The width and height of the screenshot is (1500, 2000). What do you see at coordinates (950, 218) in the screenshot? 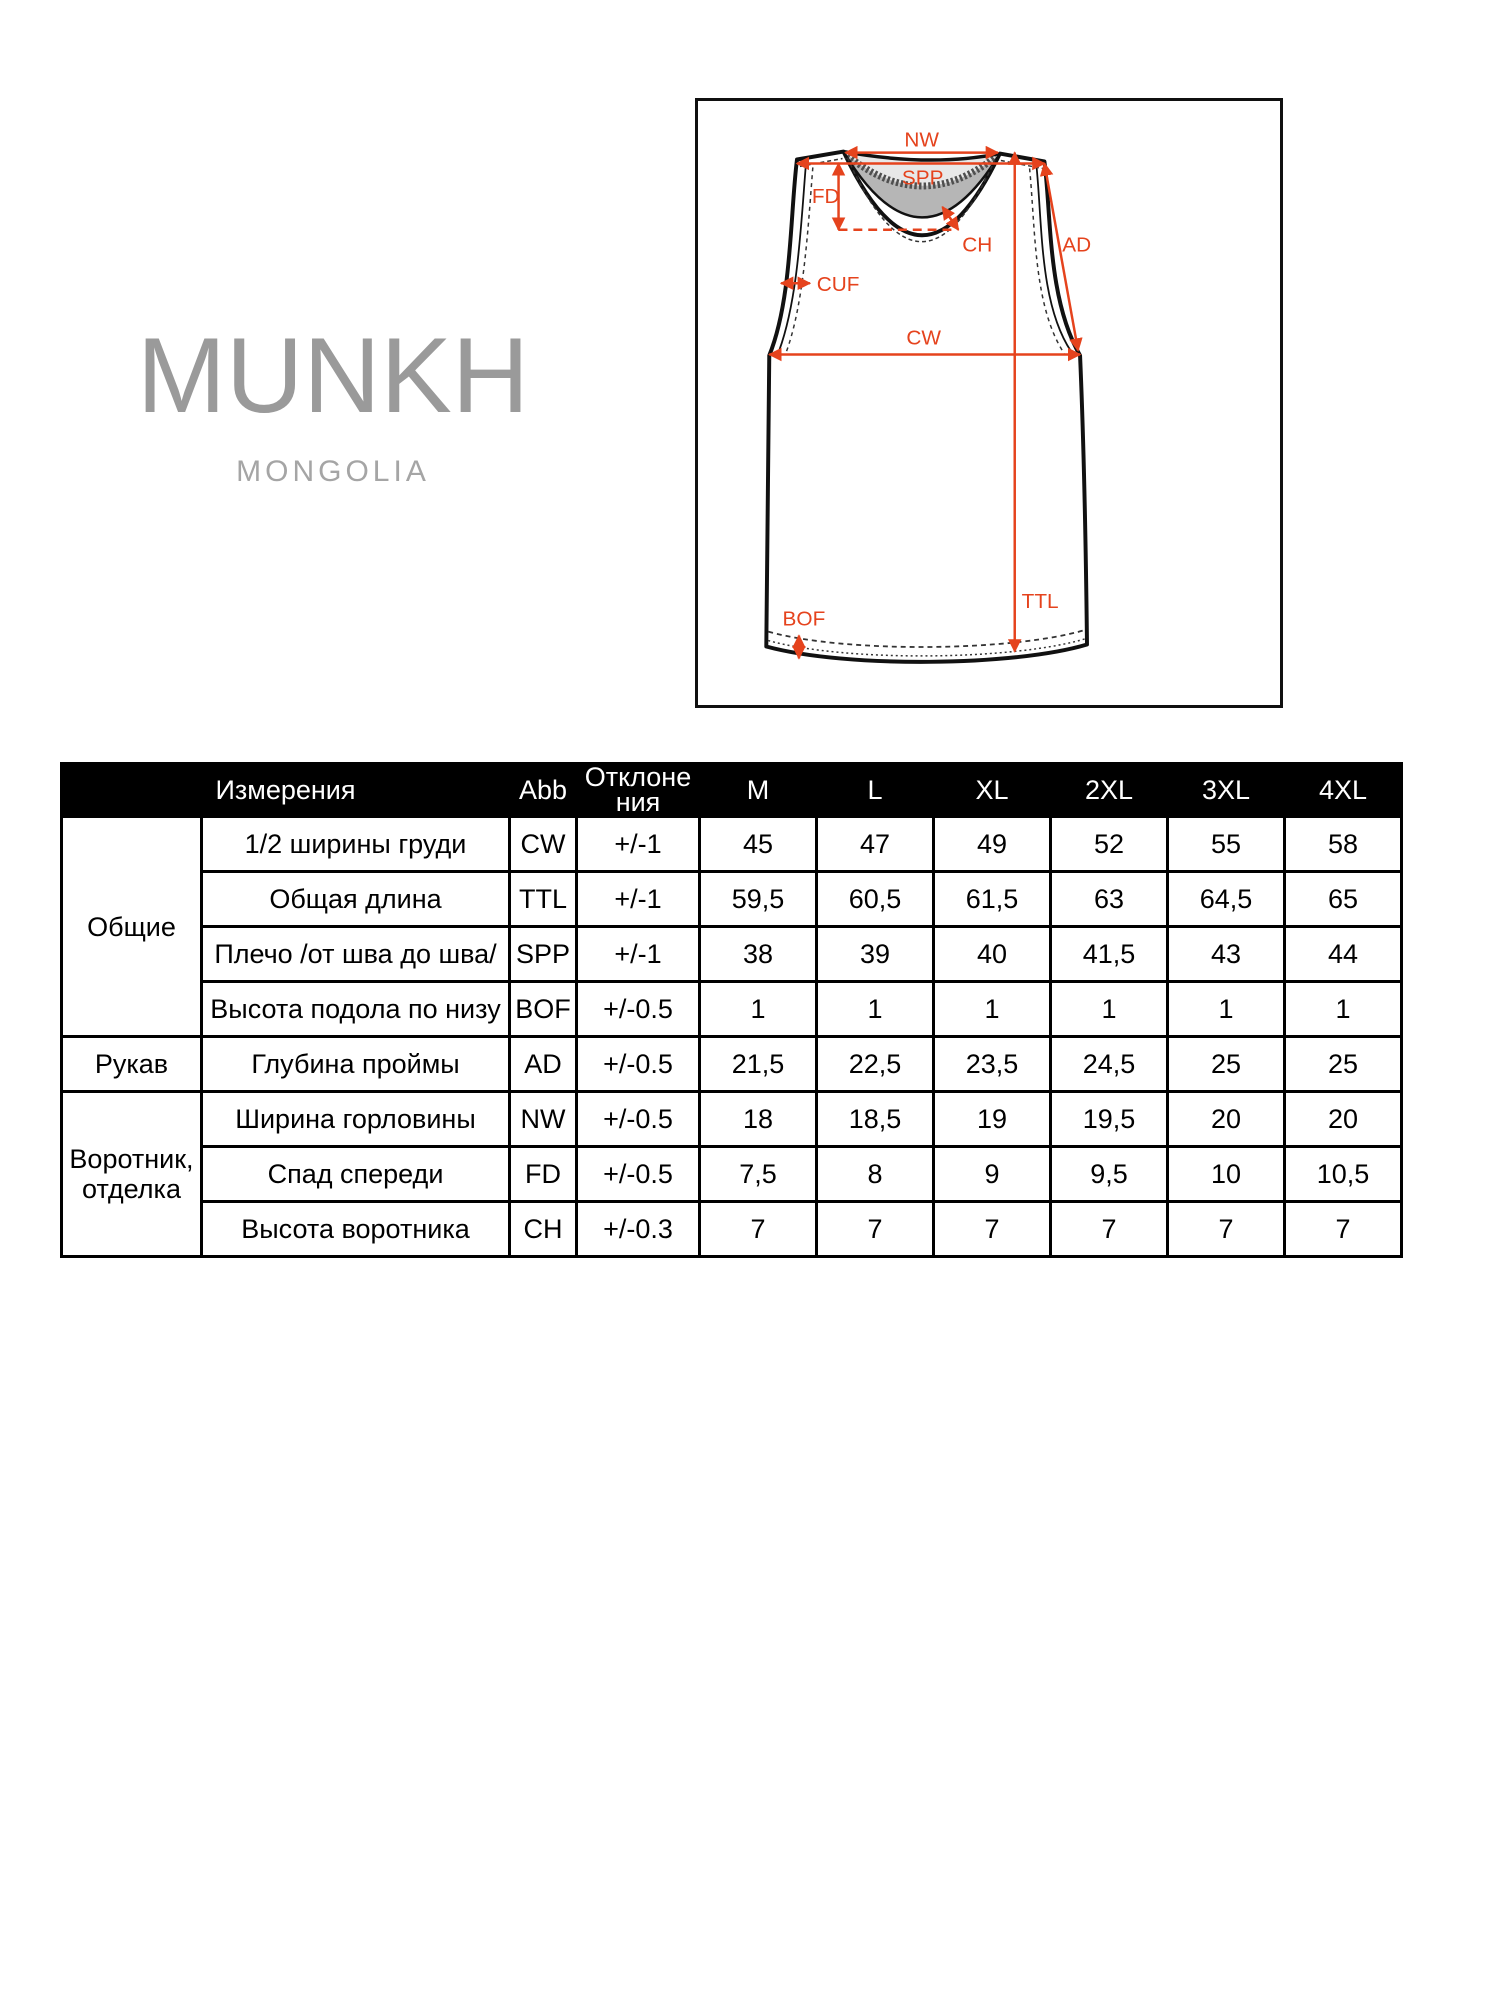
I see `ch-arrow` at bounding box center [950, 218].